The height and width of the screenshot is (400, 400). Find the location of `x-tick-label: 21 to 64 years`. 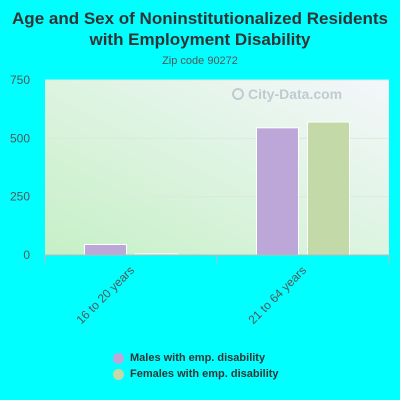

x-tick-label: 21 to 64 years is located at coordinates (277, 295).